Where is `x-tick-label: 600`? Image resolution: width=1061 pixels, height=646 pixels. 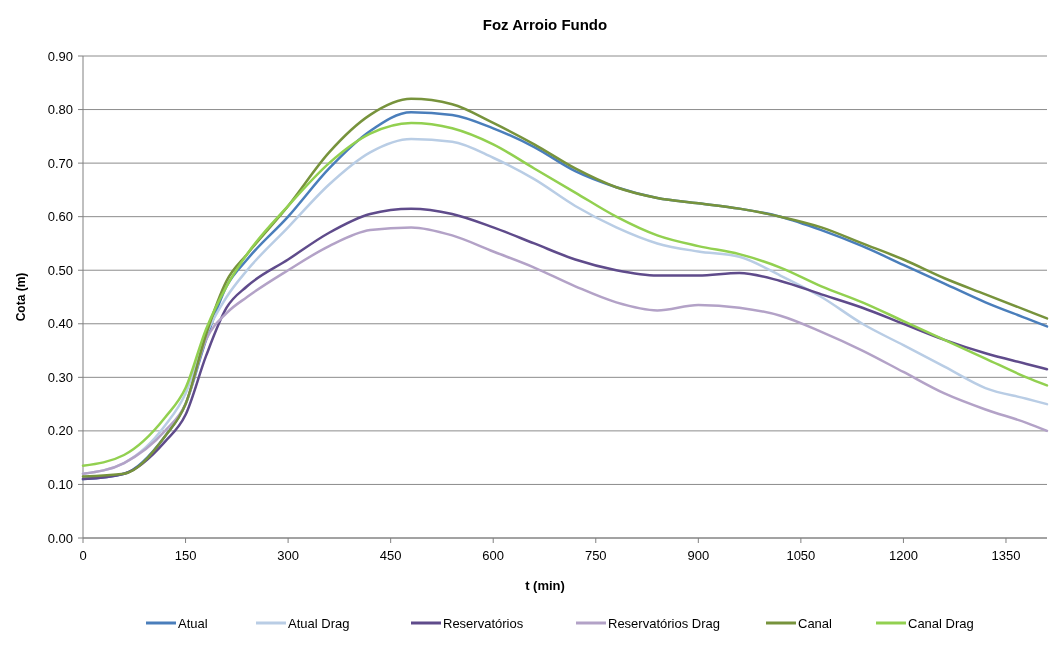 x-tick-label: 600 is located at coordinates (493, 555).